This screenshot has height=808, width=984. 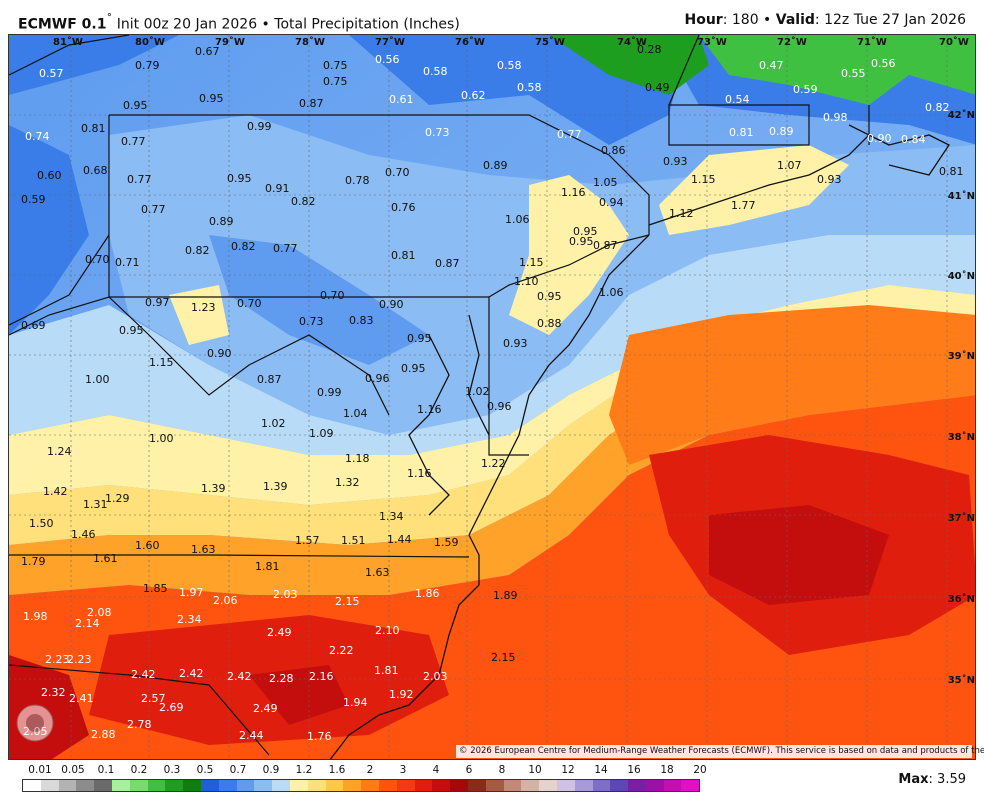 I want to click on precip-value: 1.59, so click(x=446, y=542).